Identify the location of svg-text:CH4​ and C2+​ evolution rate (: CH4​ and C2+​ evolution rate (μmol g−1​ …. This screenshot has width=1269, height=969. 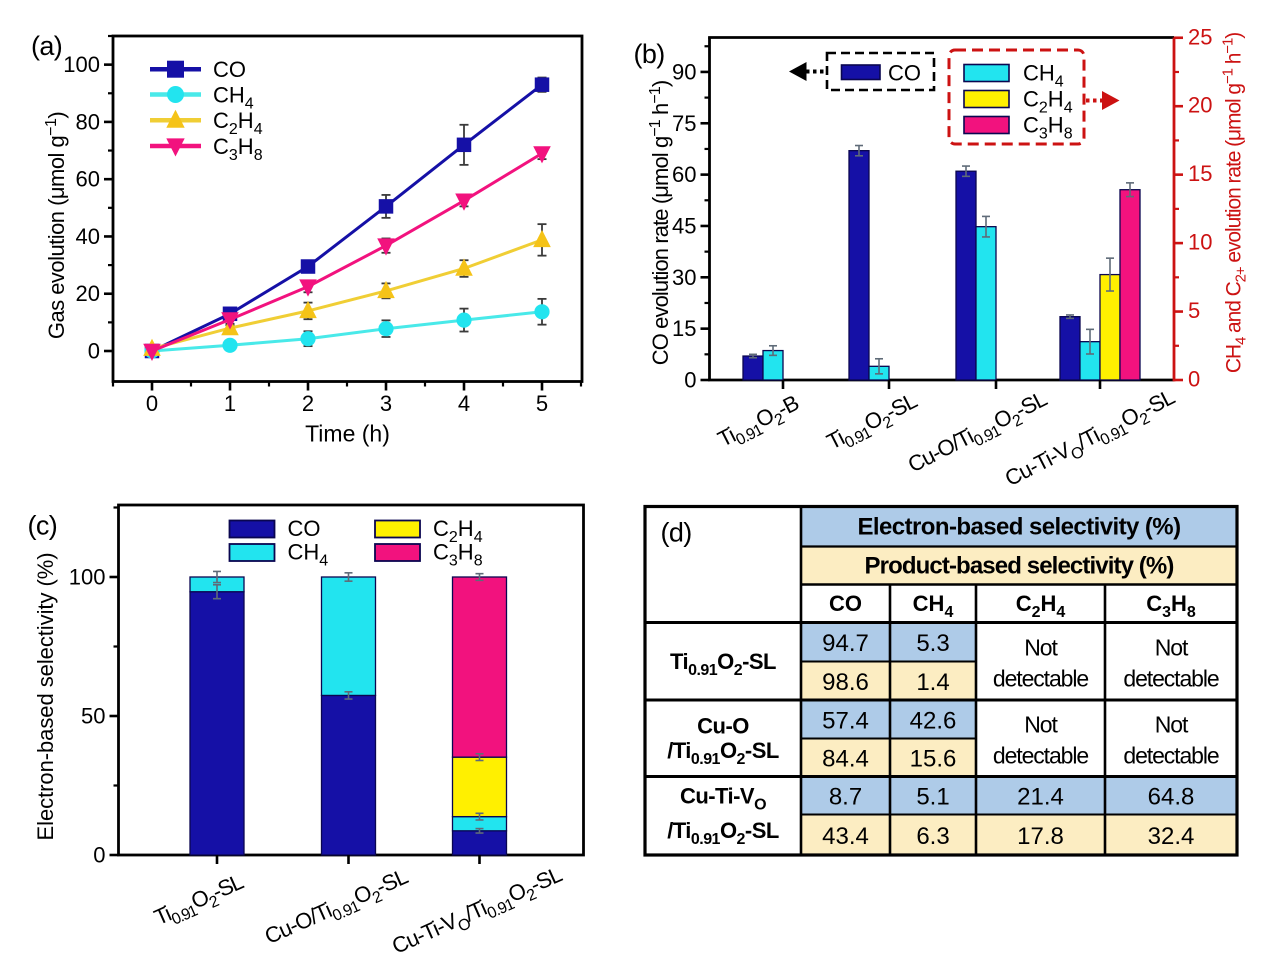
(1235, 203).